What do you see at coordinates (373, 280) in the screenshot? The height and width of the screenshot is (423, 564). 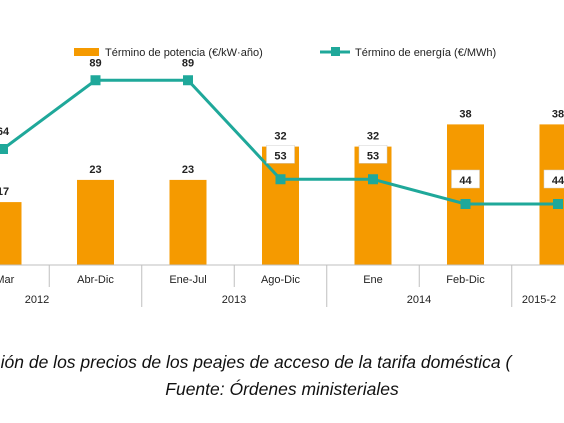 I see `tick-label-Ene: Ene` at bounding box center [373, 280].